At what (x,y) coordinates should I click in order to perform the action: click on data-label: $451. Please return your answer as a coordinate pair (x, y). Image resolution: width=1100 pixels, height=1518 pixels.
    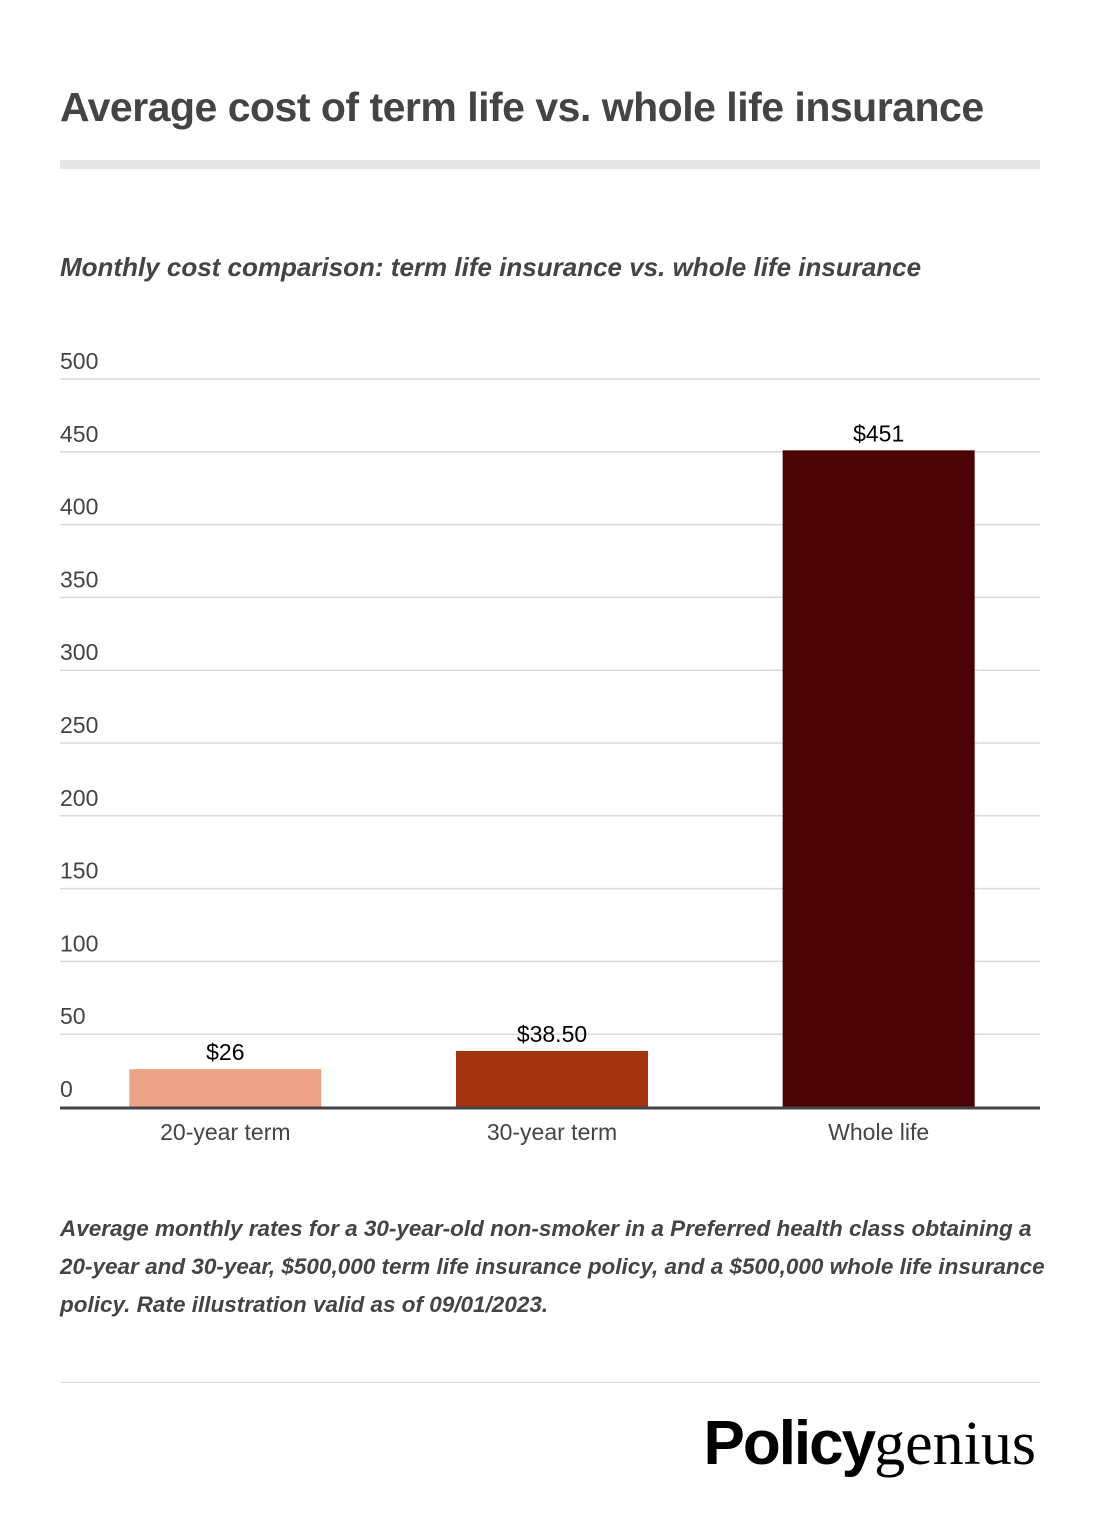
    Looking at the image, I should click on (878, 433).